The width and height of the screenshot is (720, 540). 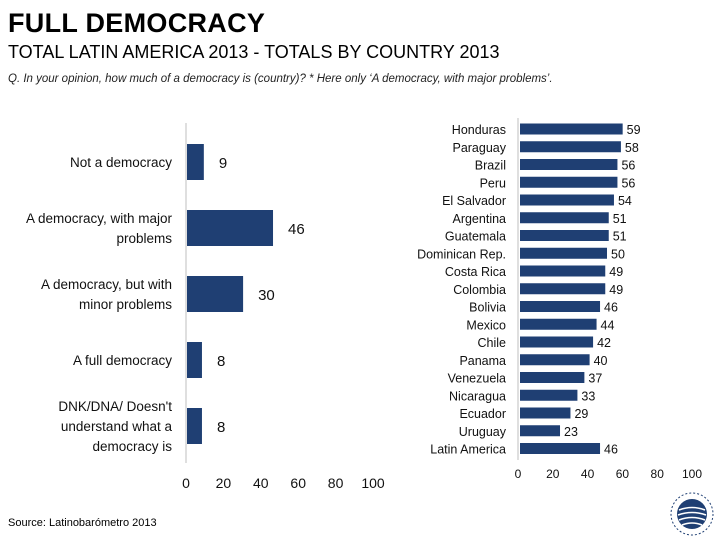 I want to click on total-category-label: A democracy, with major problems, so click(x=99, y=228).